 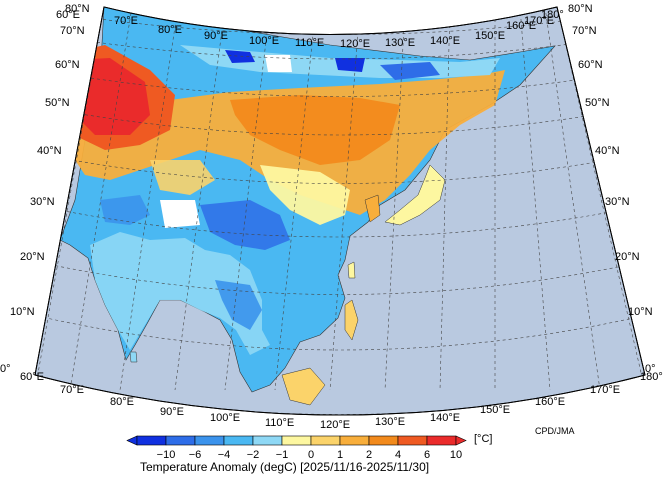 I want to click on latitude-label-right: 20°N, so click(x=627, y=257).